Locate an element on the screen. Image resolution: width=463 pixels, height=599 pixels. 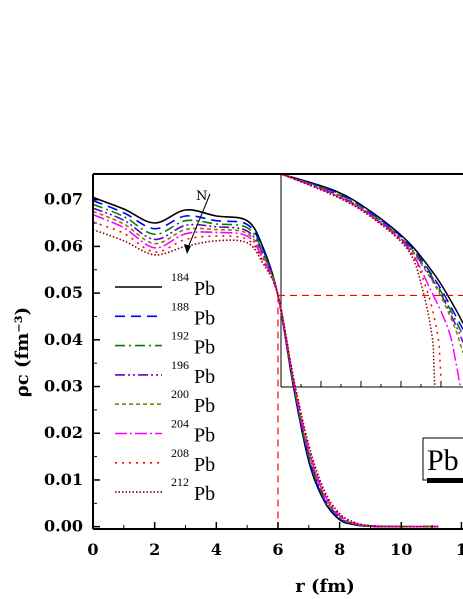
y-tick-label: 0.03 is located at coordinates (63, 386).